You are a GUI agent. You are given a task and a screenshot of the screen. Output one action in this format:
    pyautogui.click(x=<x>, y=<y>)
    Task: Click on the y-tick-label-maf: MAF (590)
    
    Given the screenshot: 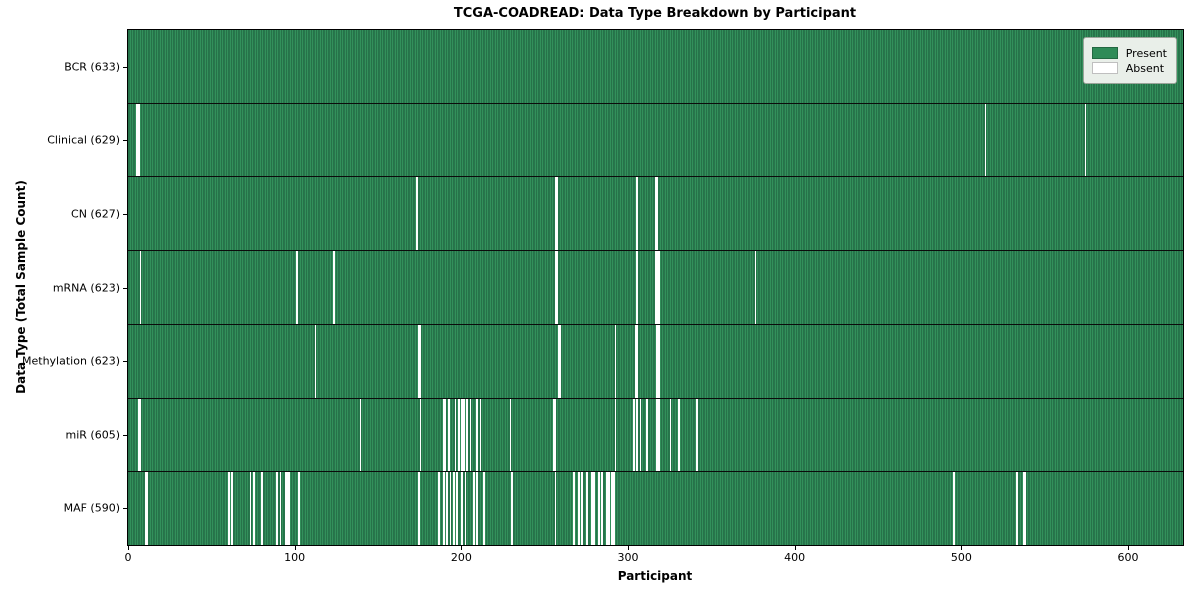 What is the action you would take?
    pyautogui.click(x=91, y=508)
    